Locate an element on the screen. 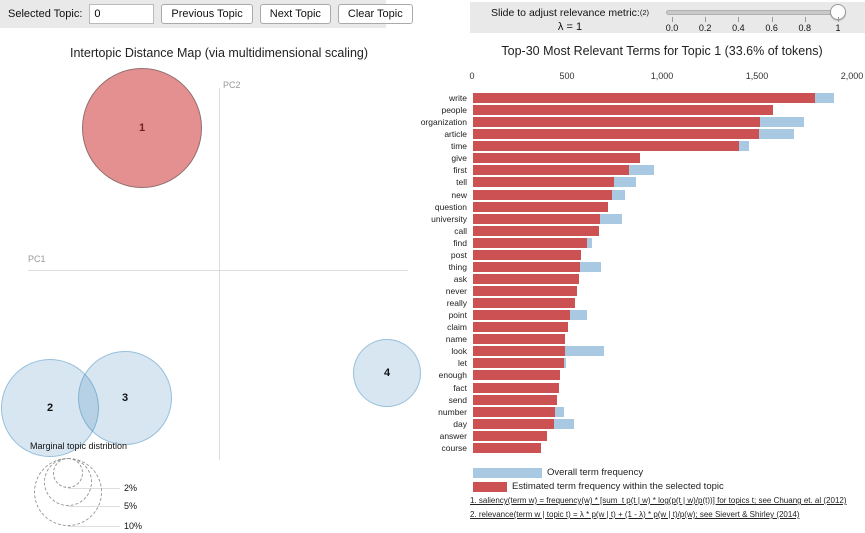  term-label: name is located at coordinates (456, 339).